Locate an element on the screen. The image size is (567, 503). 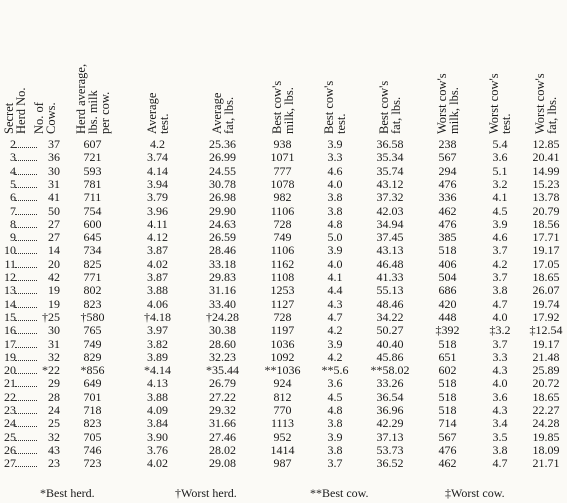
table-row: 8 27 600 4.11 24.63 728 4.8 34.94 476 3.9 18.56 is located at coordinates (283, 223).